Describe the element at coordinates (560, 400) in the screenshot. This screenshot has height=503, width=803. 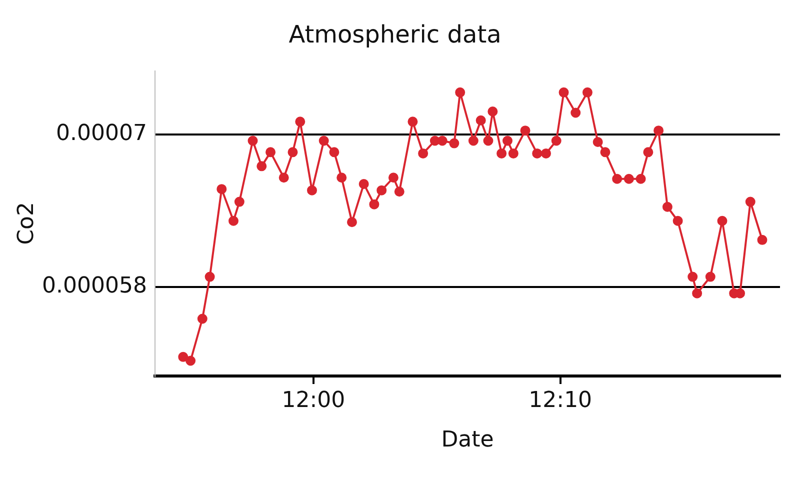
I see `x-tick-label: 12:10` at that location.